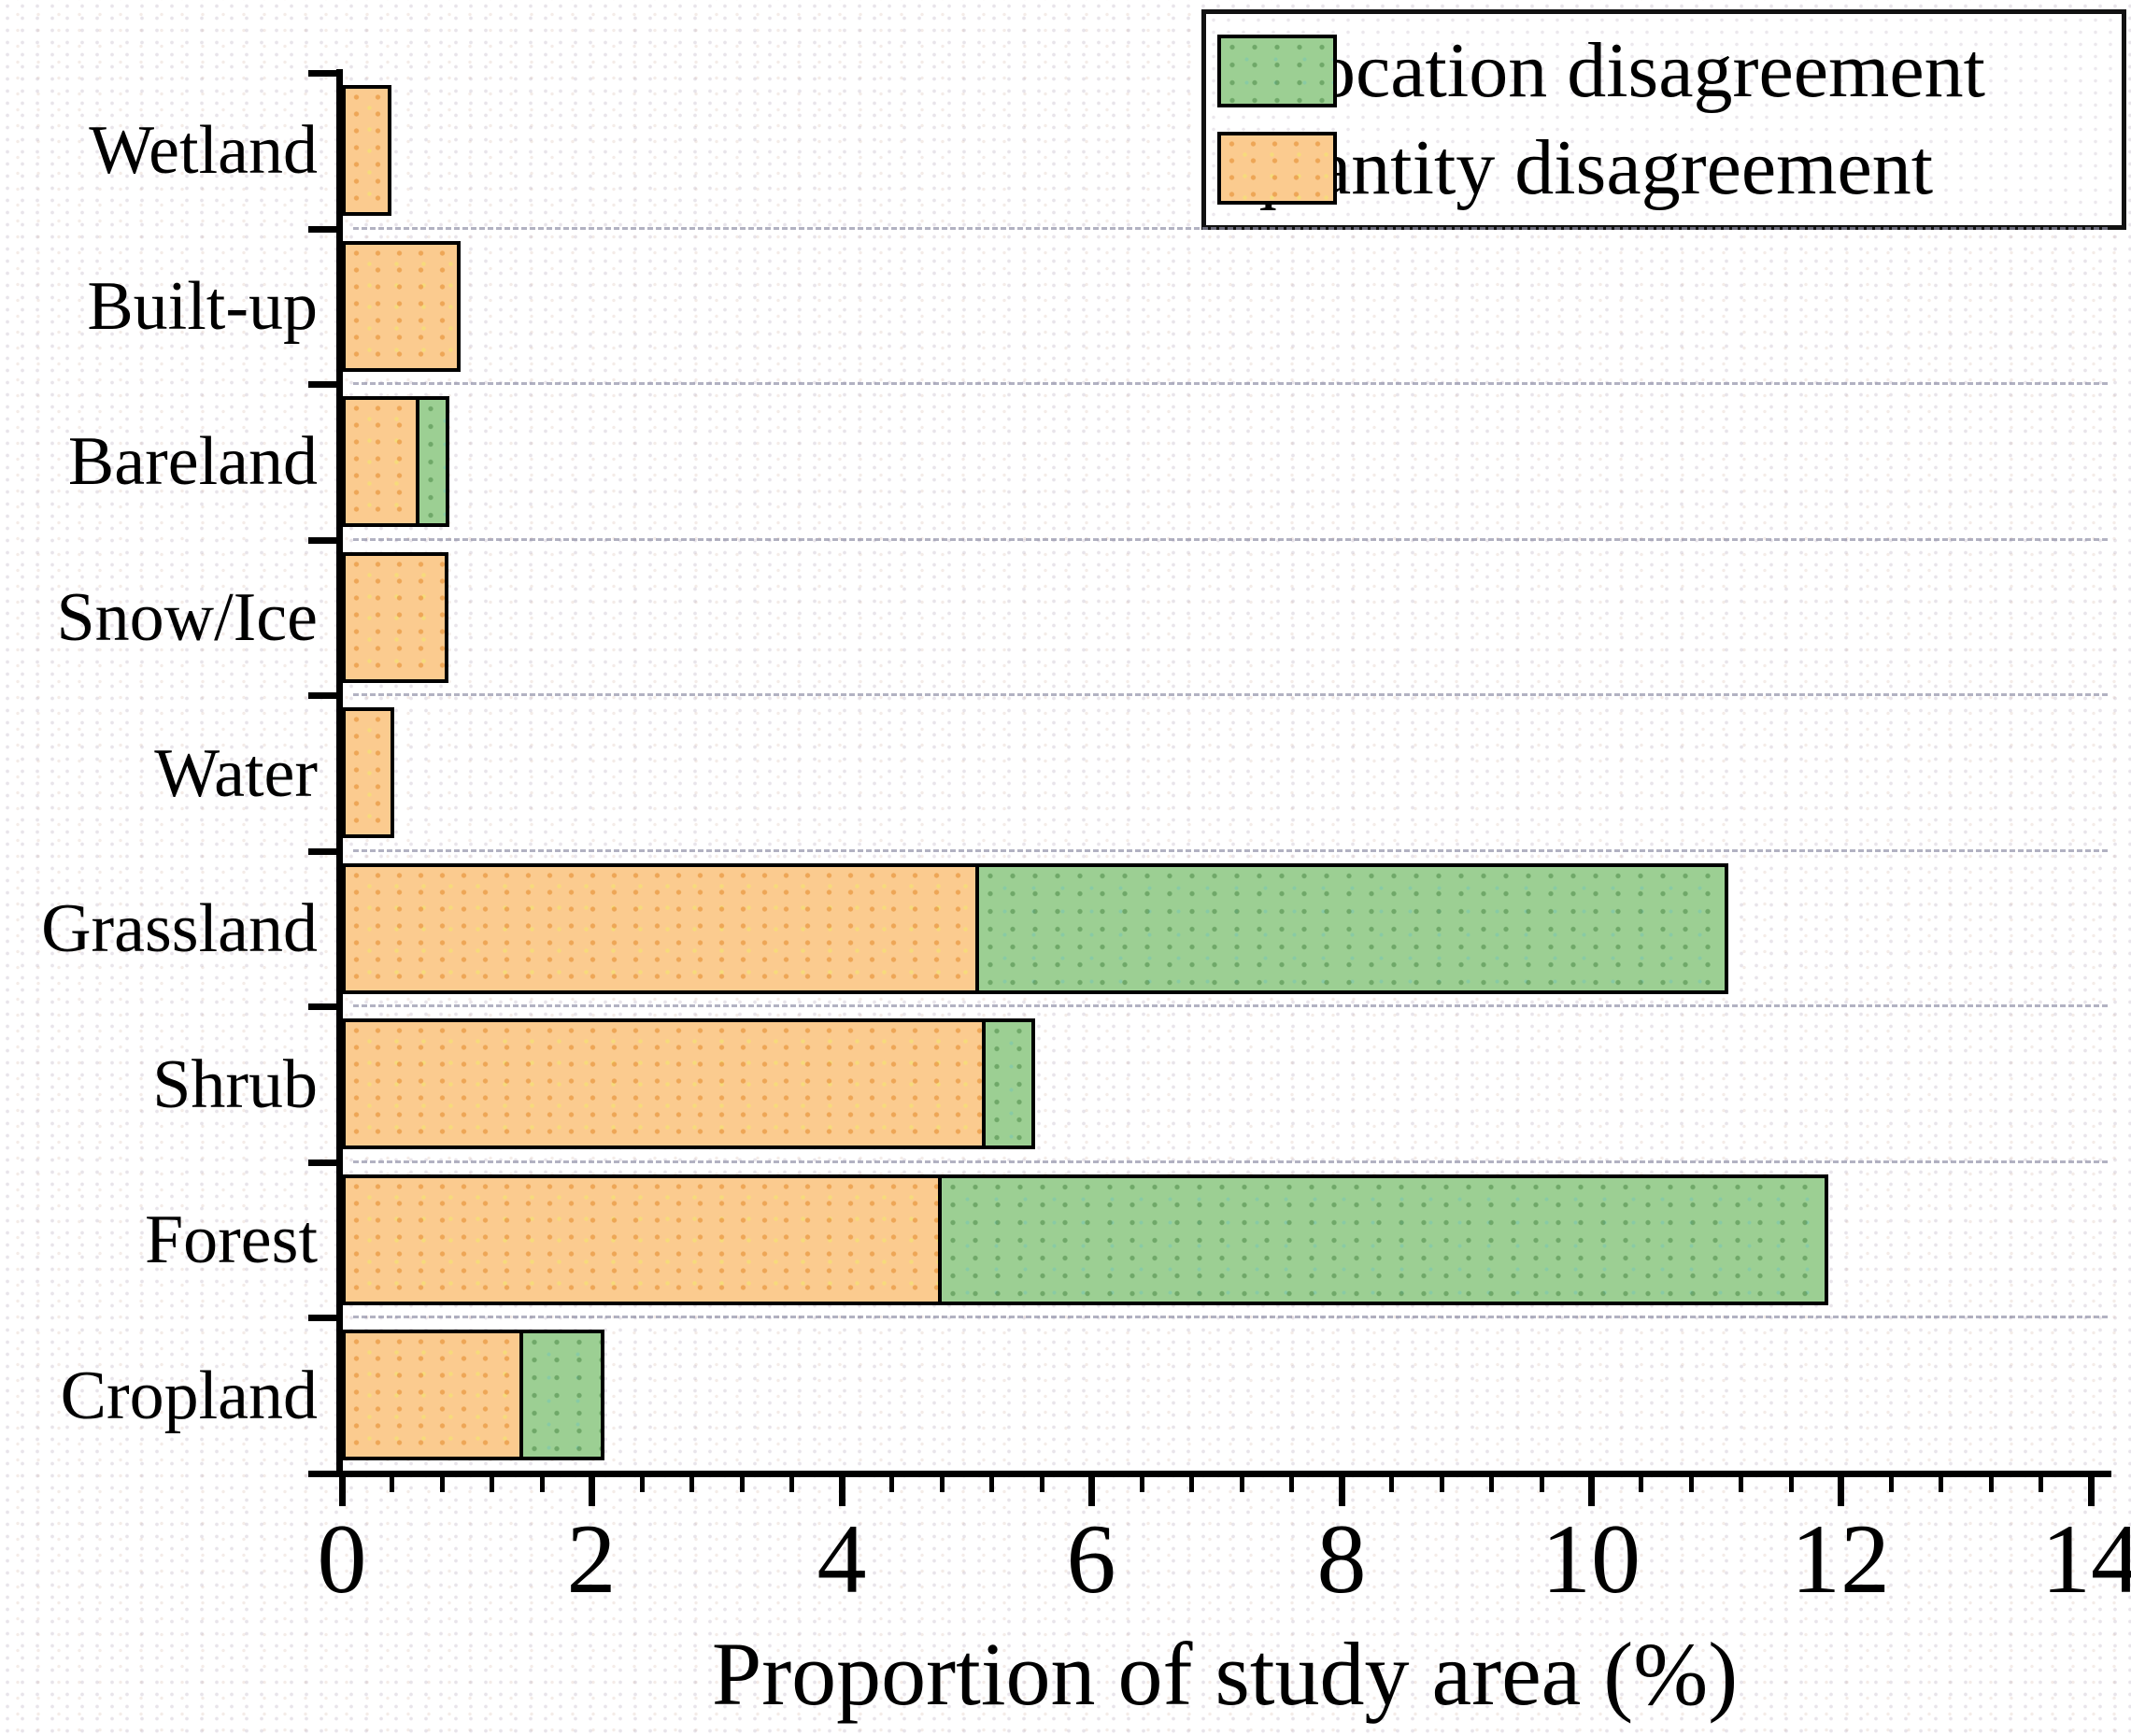 This screenshot has width=2131, height=1736. Describe the element at coordinates (1277, 168) in the screenshot. I see `legend-swatch-quantity` at that location.